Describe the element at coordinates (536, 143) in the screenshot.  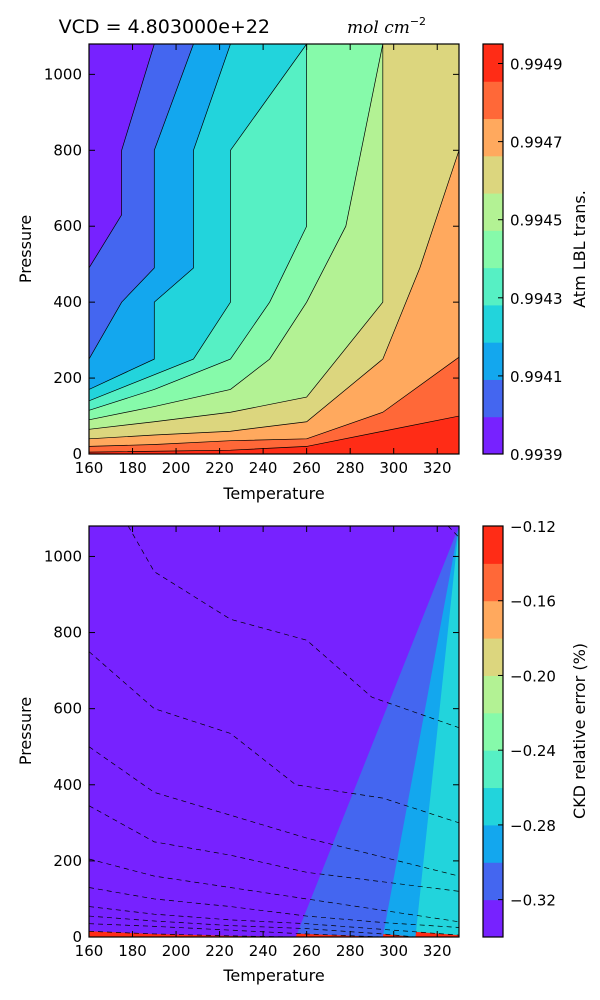
I see `top-cbar-tick-label-4: 0.9947` at that location.